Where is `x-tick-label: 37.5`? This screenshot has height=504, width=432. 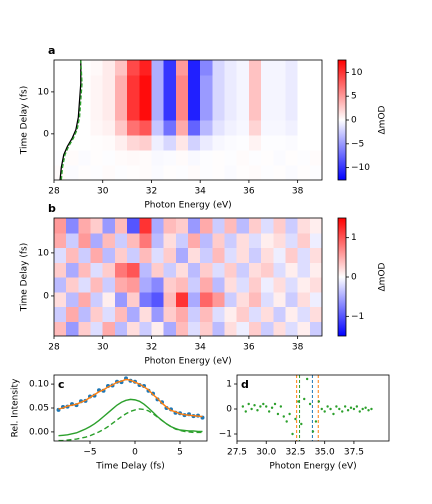 x-tick-label: 37.5 is located at coordinates (354, 453).